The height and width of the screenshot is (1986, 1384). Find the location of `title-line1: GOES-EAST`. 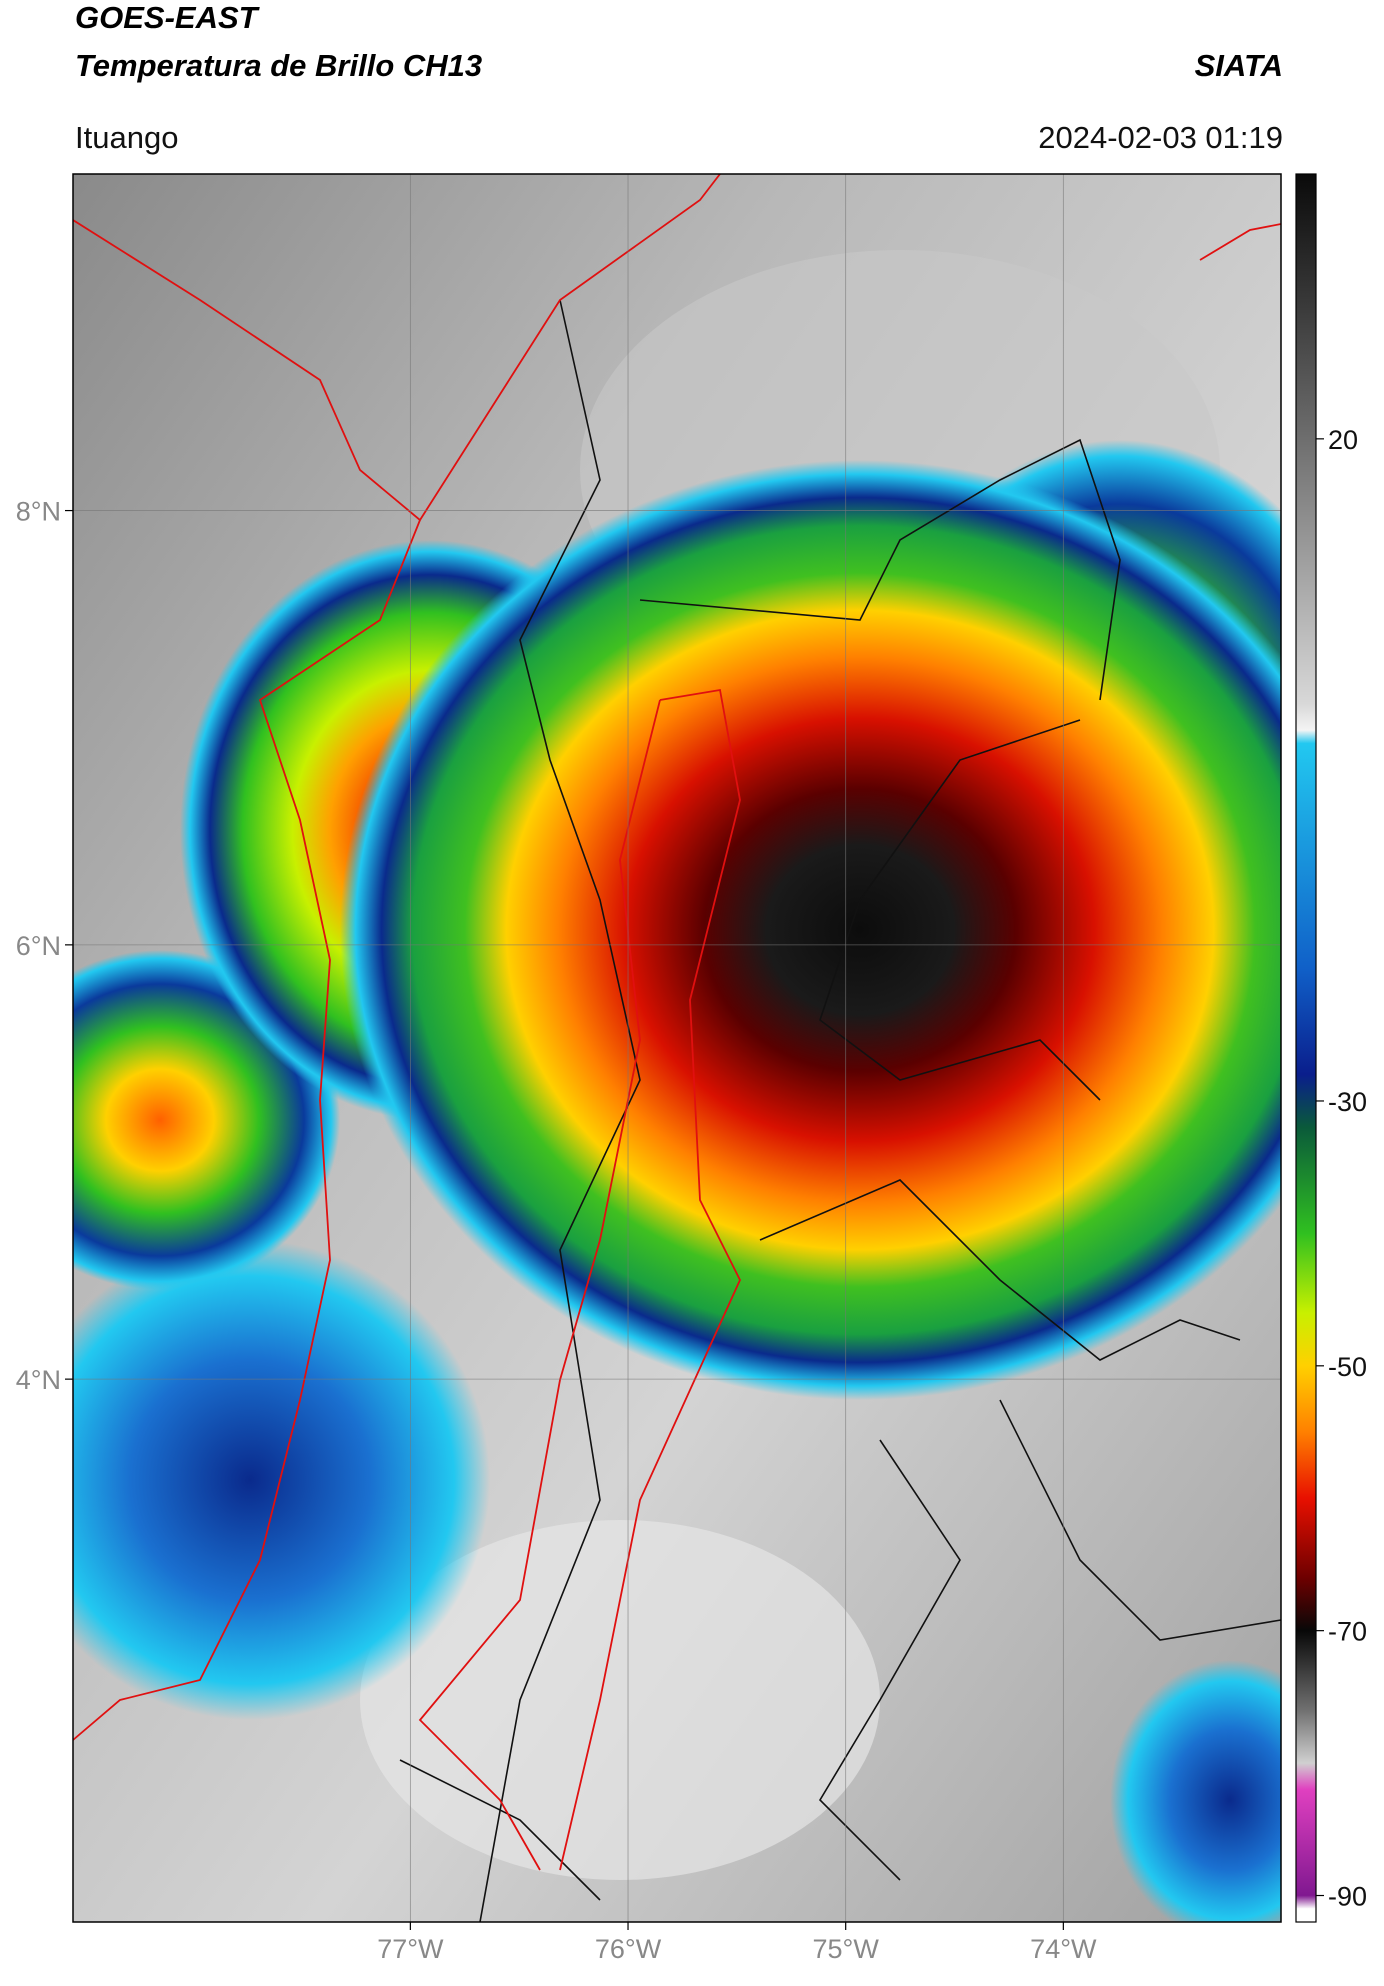

title-line1: GOES-EAST is located at coordinates (168, 17).